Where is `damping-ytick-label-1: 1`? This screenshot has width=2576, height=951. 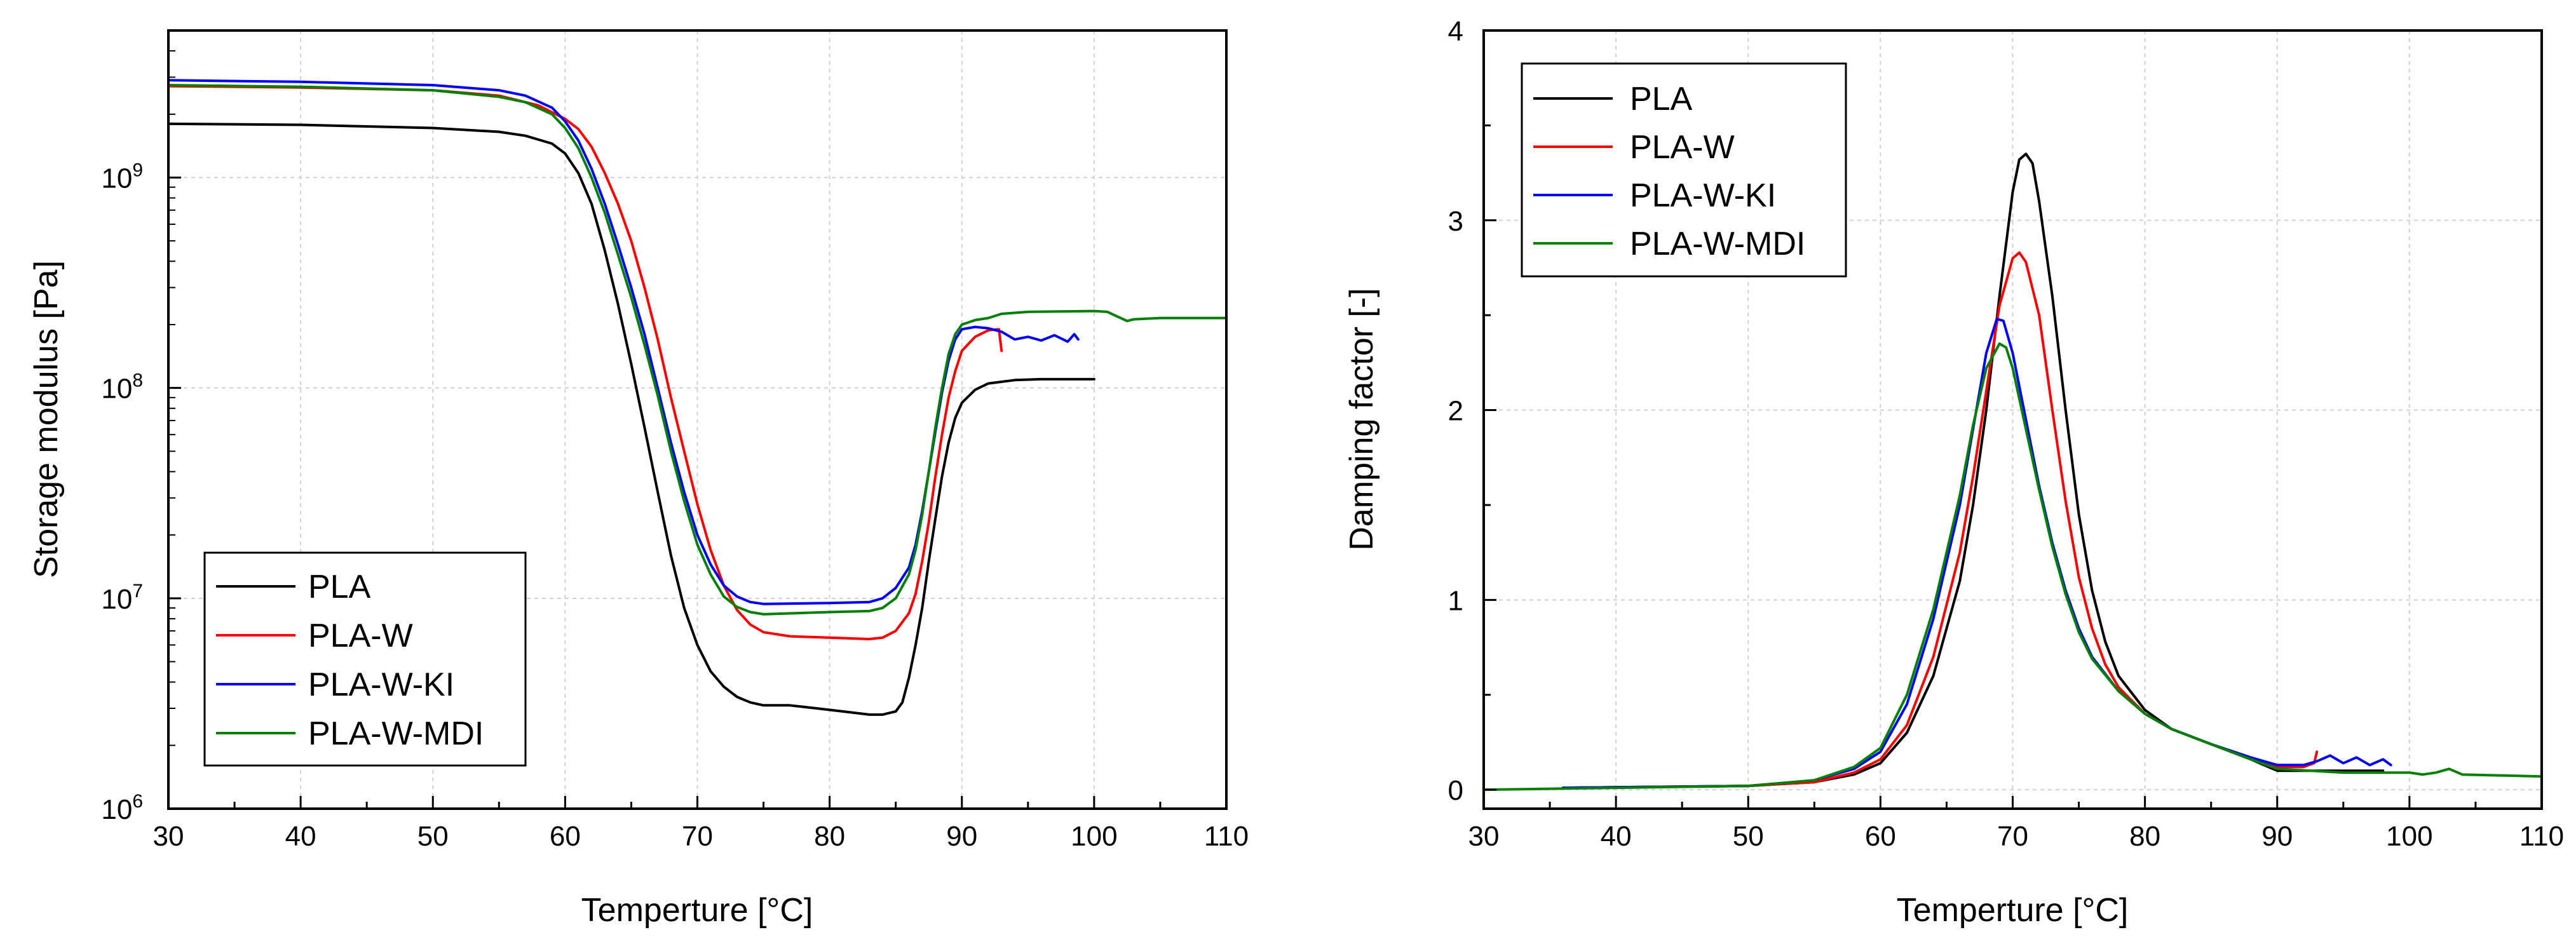
damping-ytick-label-1: 1 is located at coordinates (1456, 600).